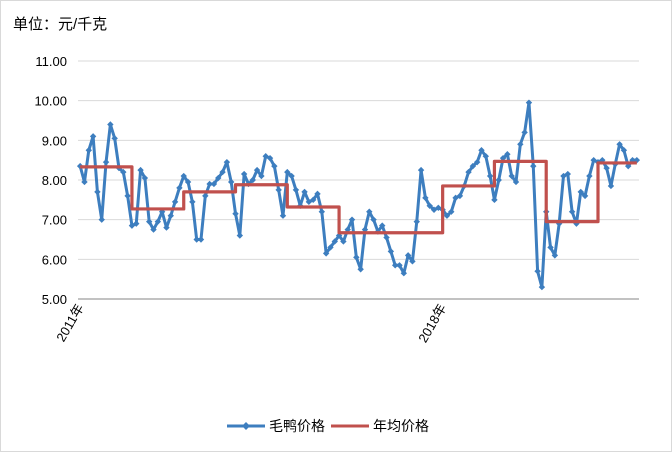  I want to click on series-annual-average, so click(358, 197).